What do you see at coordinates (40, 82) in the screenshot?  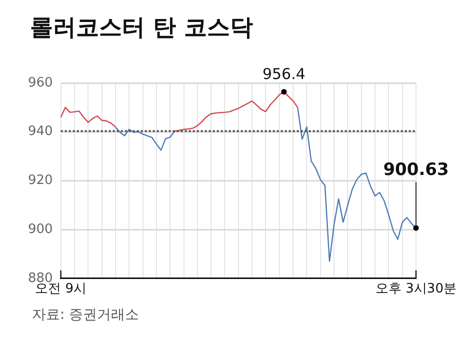 I see `y-tick-label: 960` at bounding box center [40, 82].